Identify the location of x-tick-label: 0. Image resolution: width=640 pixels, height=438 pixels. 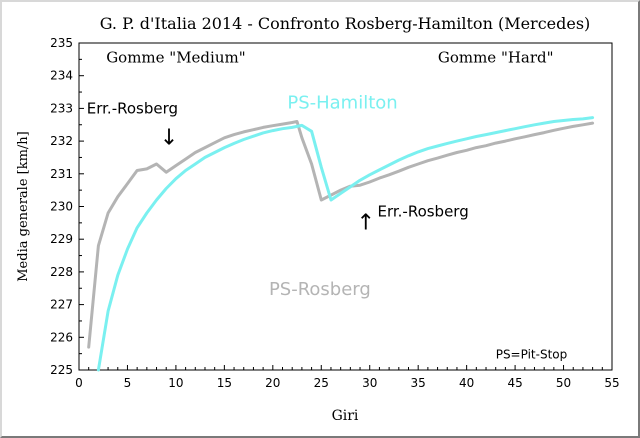
(79, 383).